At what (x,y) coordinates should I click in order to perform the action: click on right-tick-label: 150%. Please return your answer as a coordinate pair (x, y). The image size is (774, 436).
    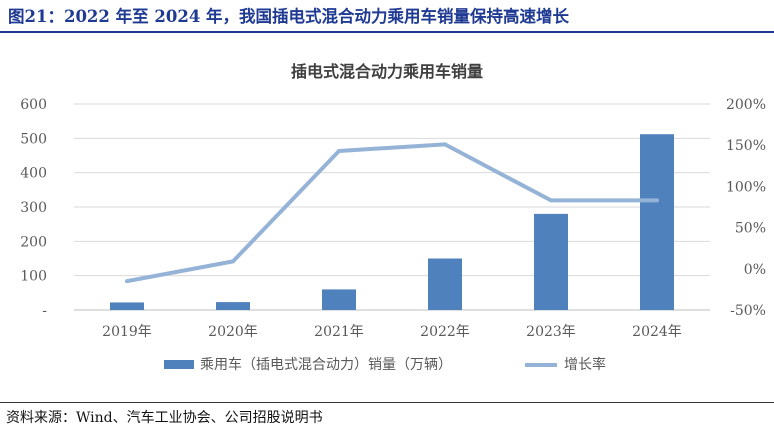
    Looking at the image, I should click on (746, 146).